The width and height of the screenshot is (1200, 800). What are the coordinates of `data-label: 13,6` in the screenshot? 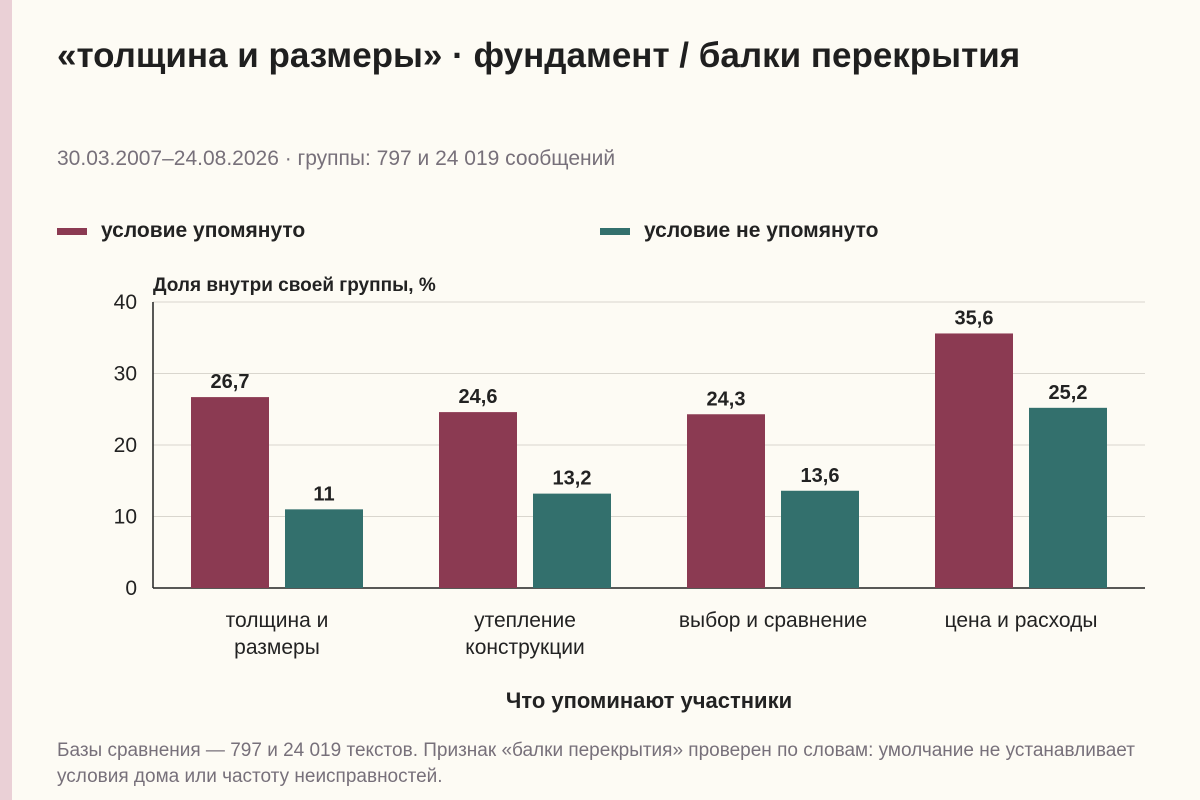 It's located at (820, 476).